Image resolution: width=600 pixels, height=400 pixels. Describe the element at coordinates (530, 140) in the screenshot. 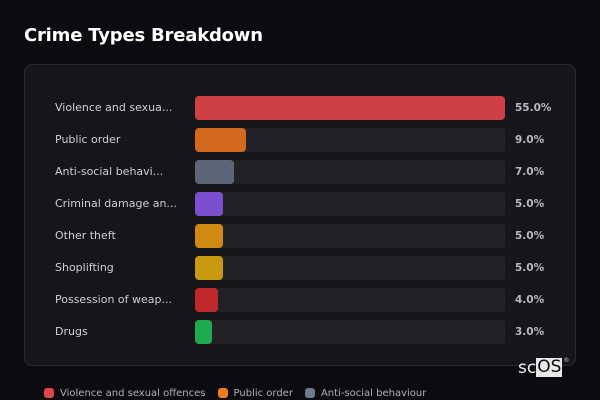

I see `bar-value: 9.0%` at that location.